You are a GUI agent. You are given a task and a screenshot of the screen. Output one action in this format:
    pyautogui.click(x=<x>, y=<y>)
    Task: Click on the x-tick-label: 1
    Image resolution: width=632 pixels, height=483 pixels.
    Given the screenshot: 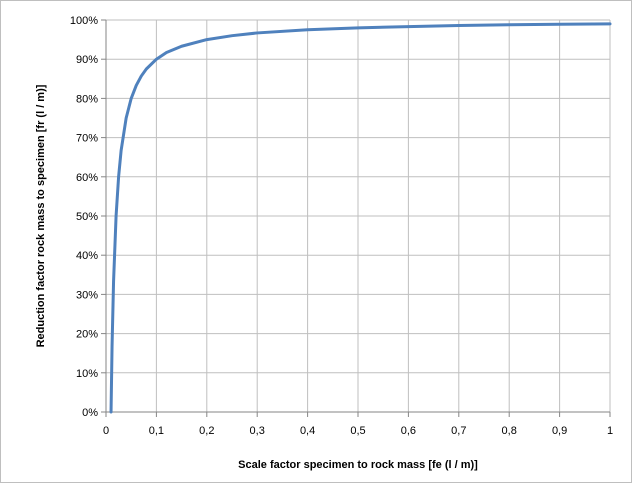 What is the action you would take?
    pyautogui.click(x=610, y=431)
    